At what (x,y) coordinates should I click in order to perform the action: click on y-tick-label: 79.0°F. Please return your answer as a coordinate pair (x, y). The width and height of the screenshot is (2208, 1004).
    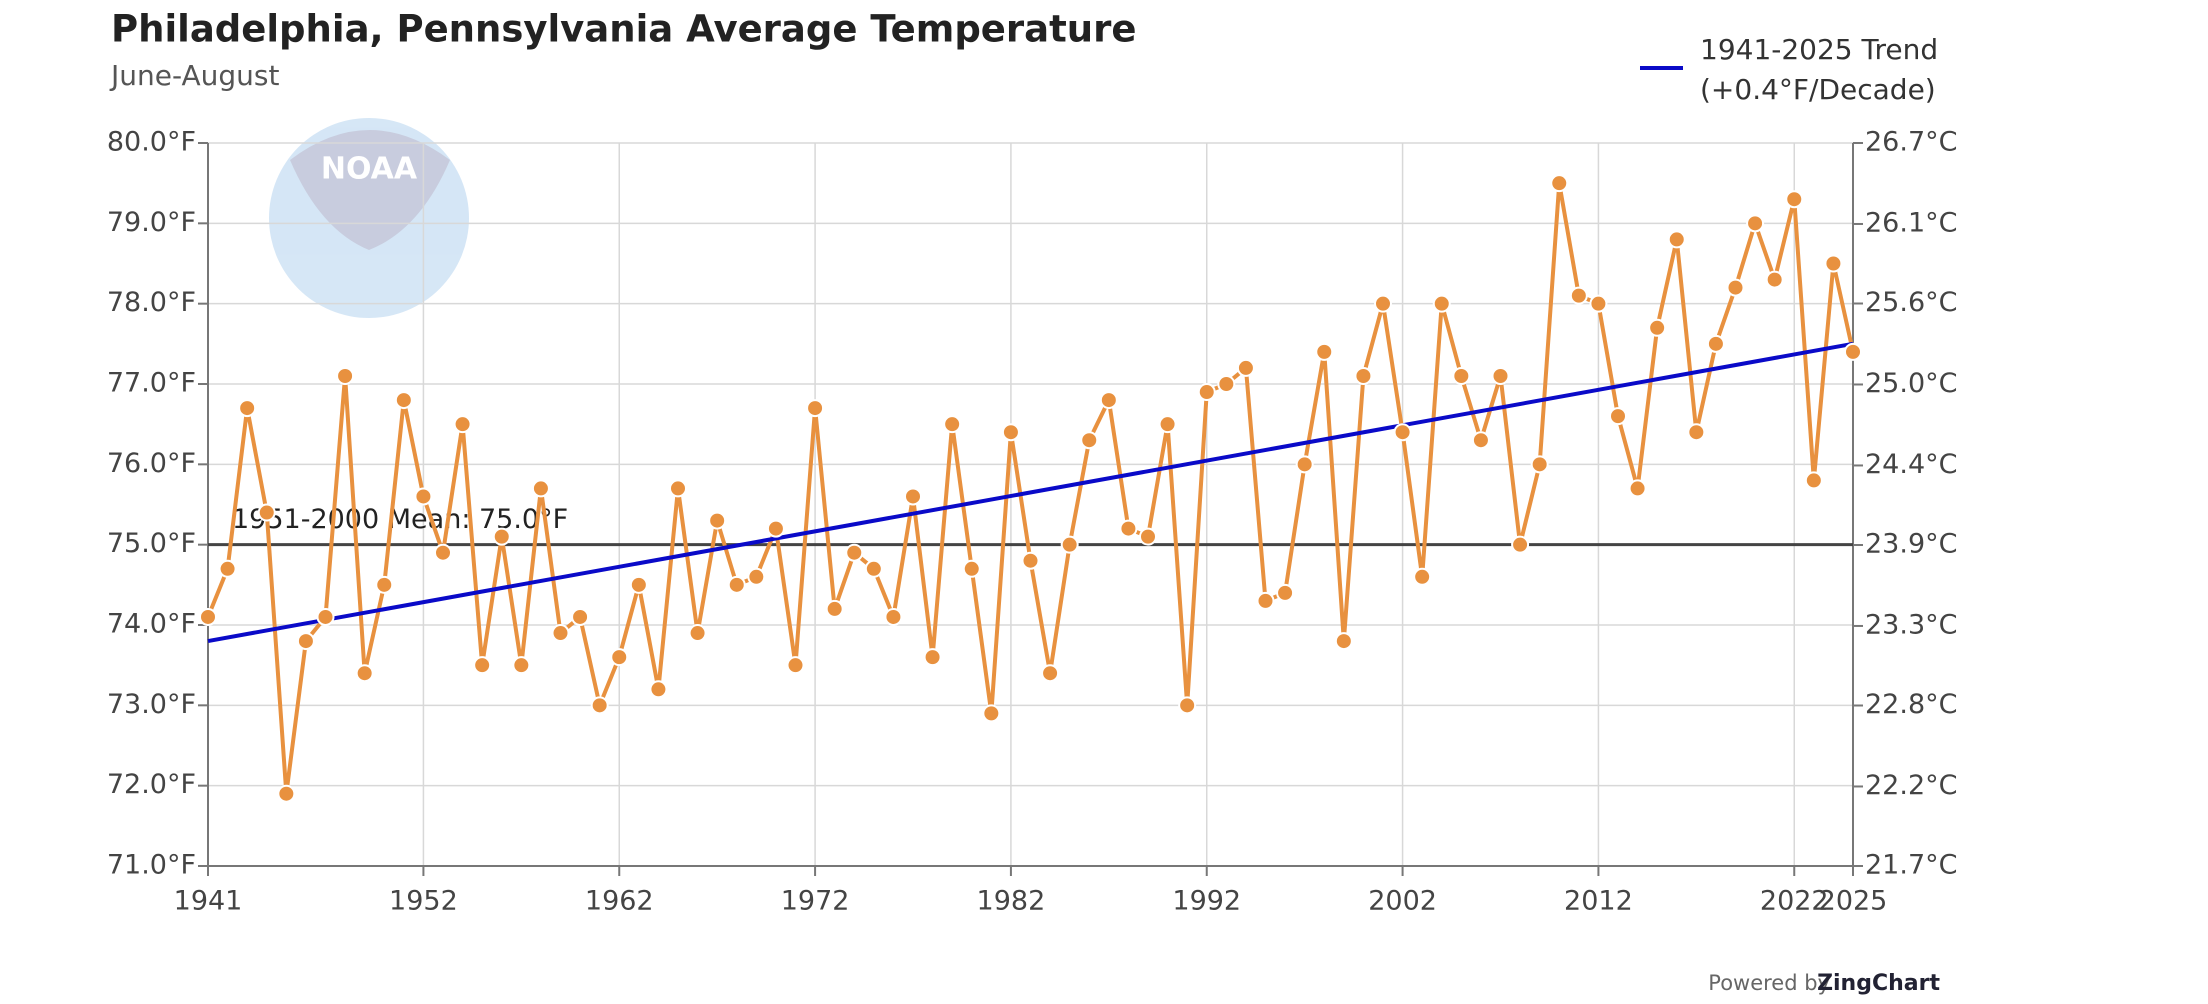
    Looking at the image, I should click on (151, 222).